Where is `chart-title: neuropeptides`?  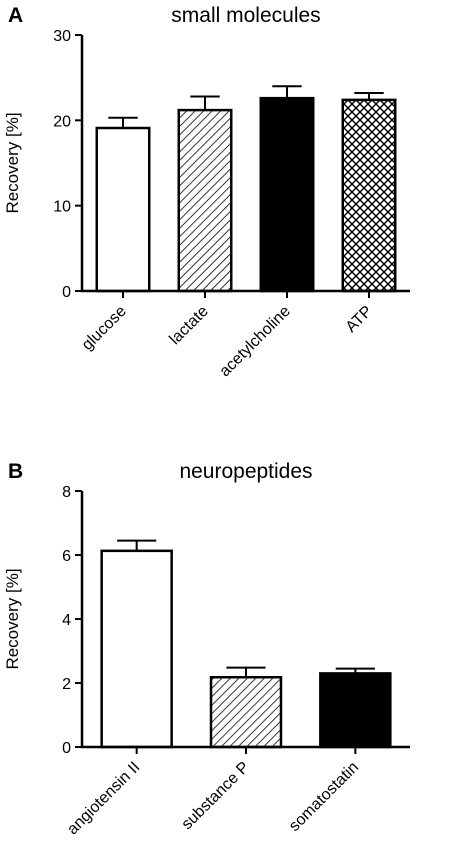
chart-title: neuropeptides is located at coordinates (245, 471).